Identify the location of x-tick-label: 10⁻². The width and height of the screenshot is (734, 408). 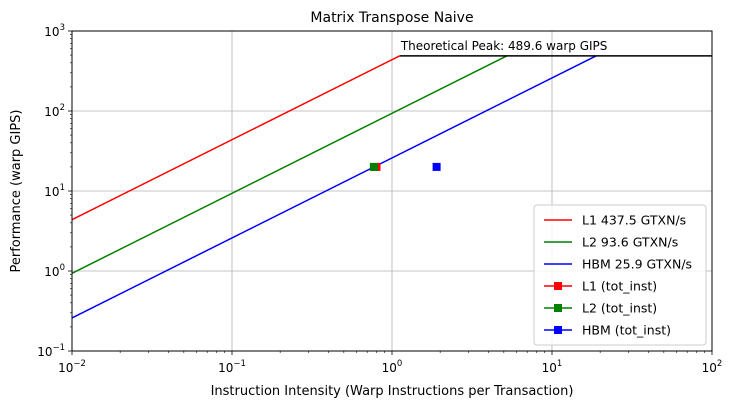
(72, 367).